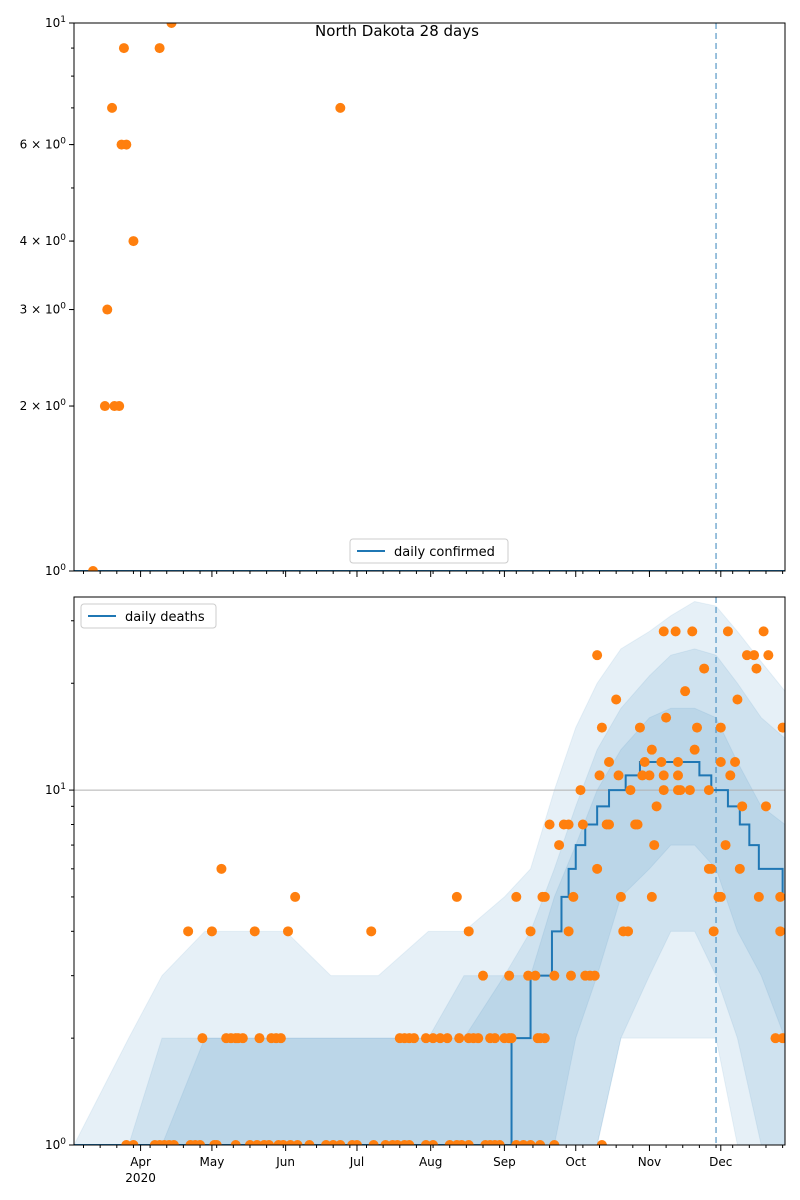 Image resolution: width=800 pixels, height=1200 pixels. I want to click on x-tick-label: Aug, so click(430, 1162).